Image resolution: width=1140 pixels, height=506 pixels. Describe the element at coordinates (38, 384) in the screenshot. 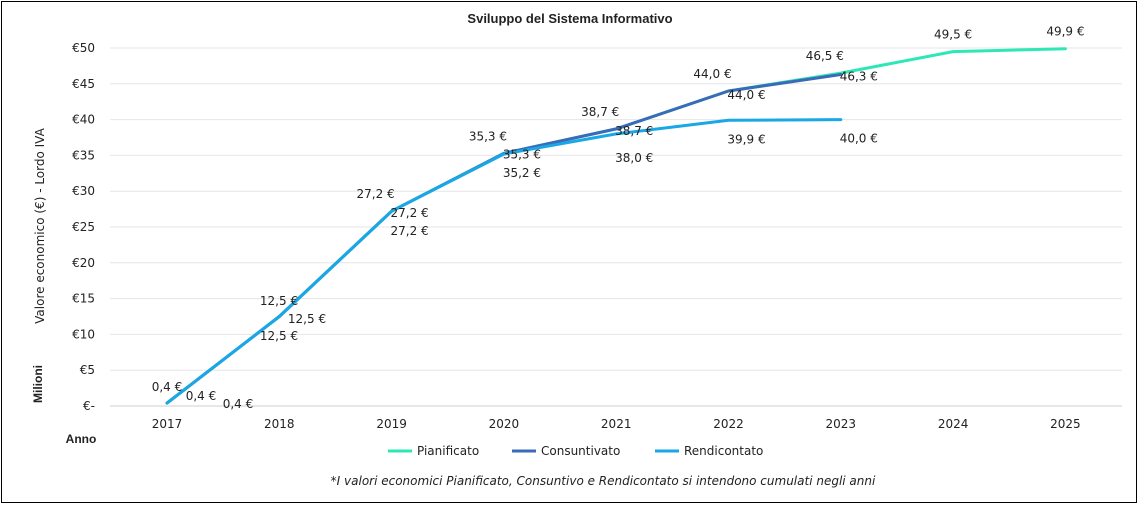

I see `y-unit-label: Milioni` at that location.